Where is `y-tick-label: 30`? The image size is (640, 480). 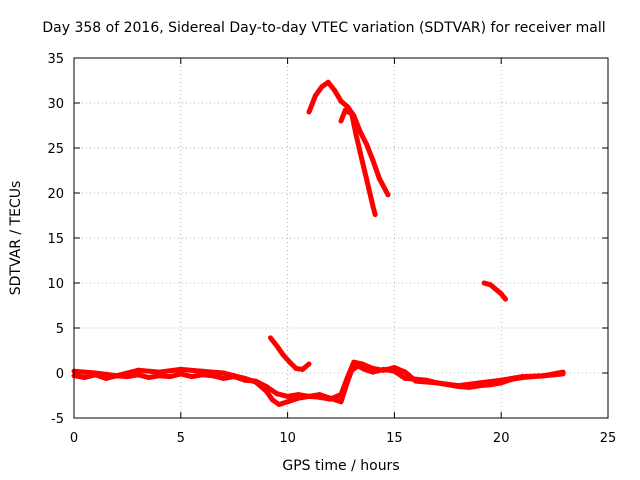 y-tick-label: 30 is located at coordinates (55, 104).